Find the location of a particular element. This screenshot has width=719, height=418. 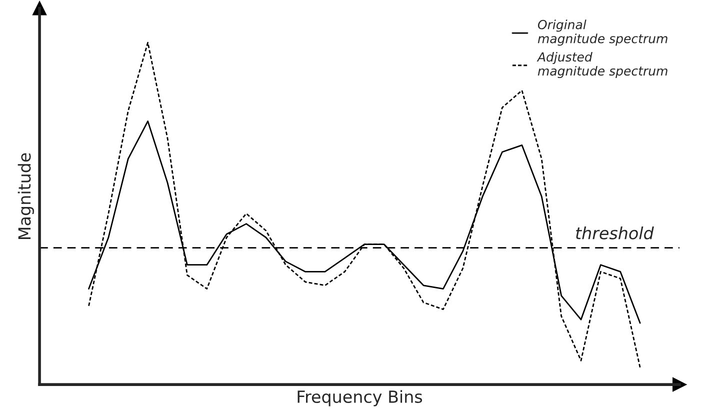

x-axis-title: Frequency Bins is located at coordinates (360, 398).